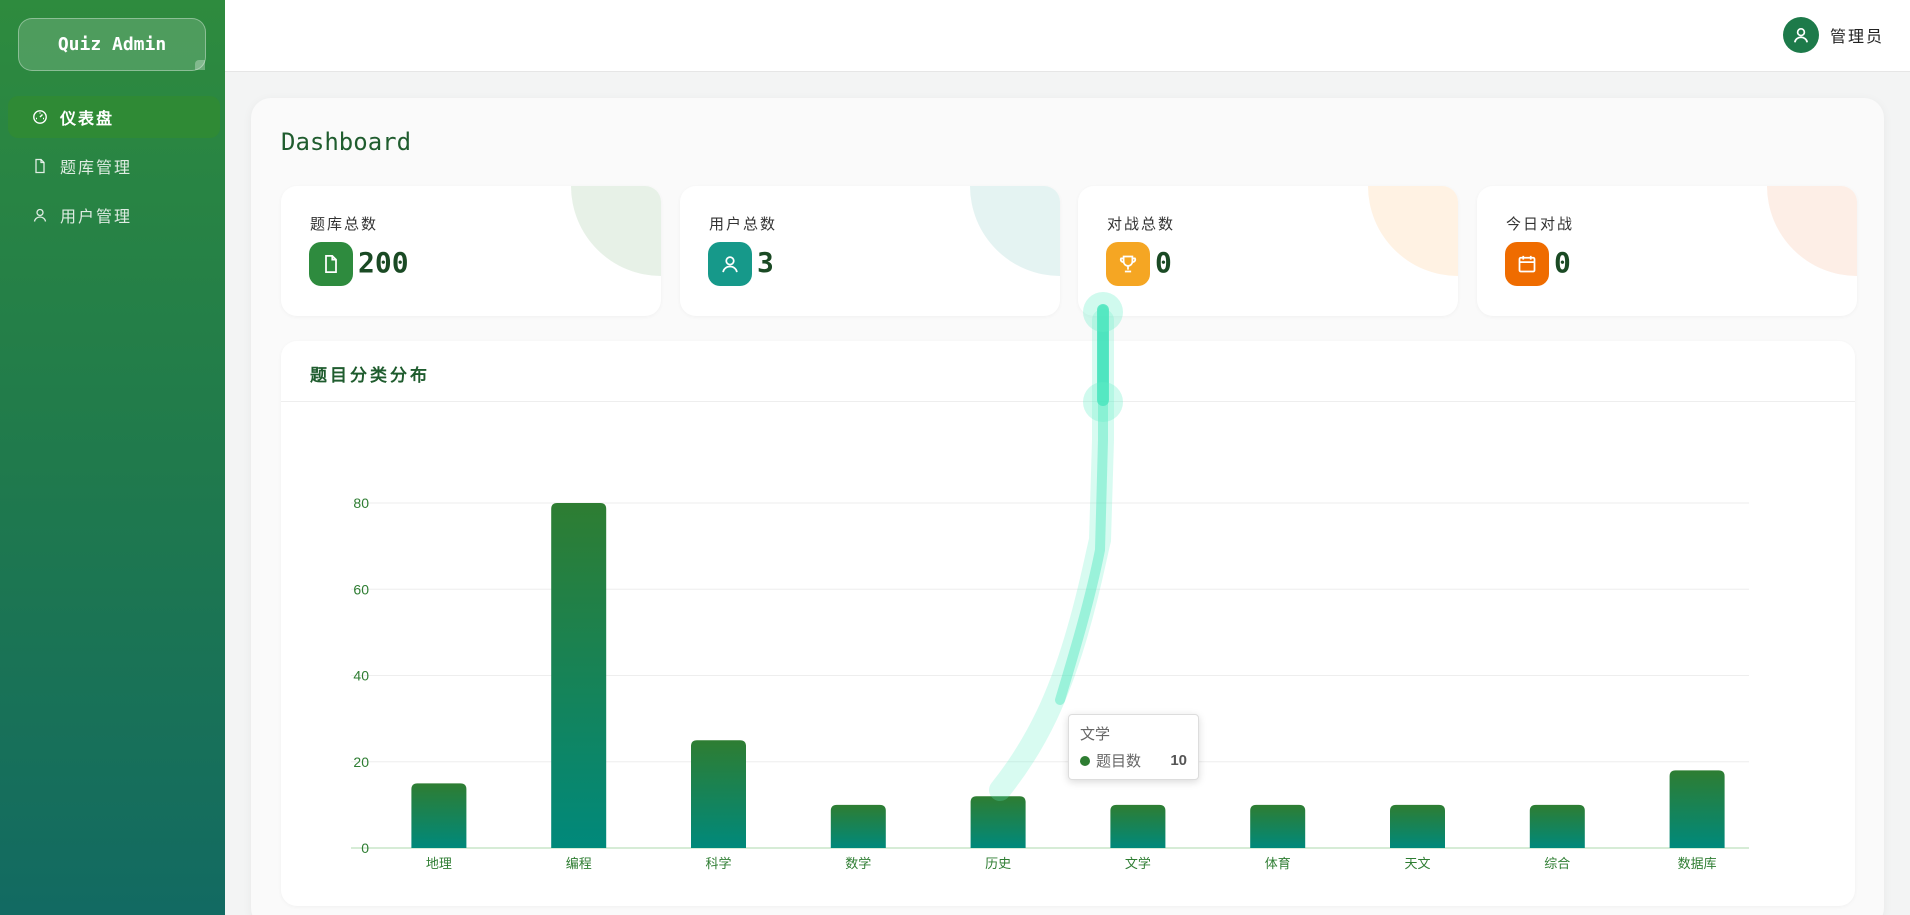  I want to click on user-name: 管理员, so click(1856, 36).